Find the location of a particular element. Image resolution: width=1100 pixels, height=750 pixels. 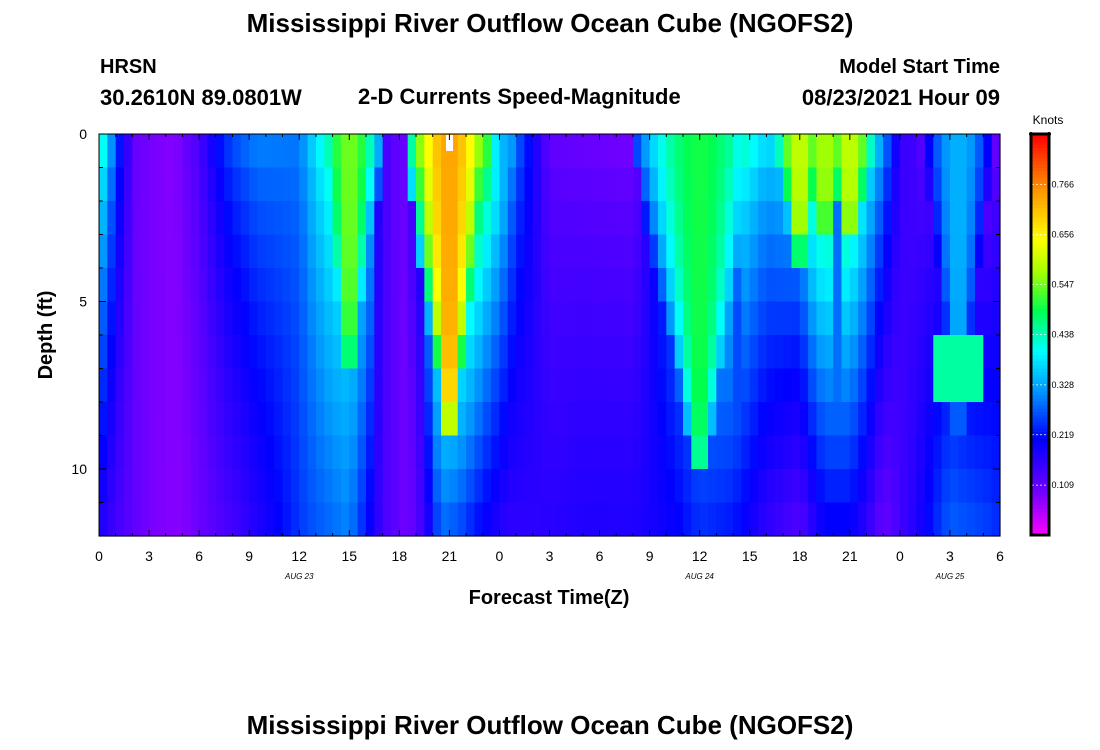

model-start-value: 08/23/2021 Hour 09 is located at coordinates (900, 97).